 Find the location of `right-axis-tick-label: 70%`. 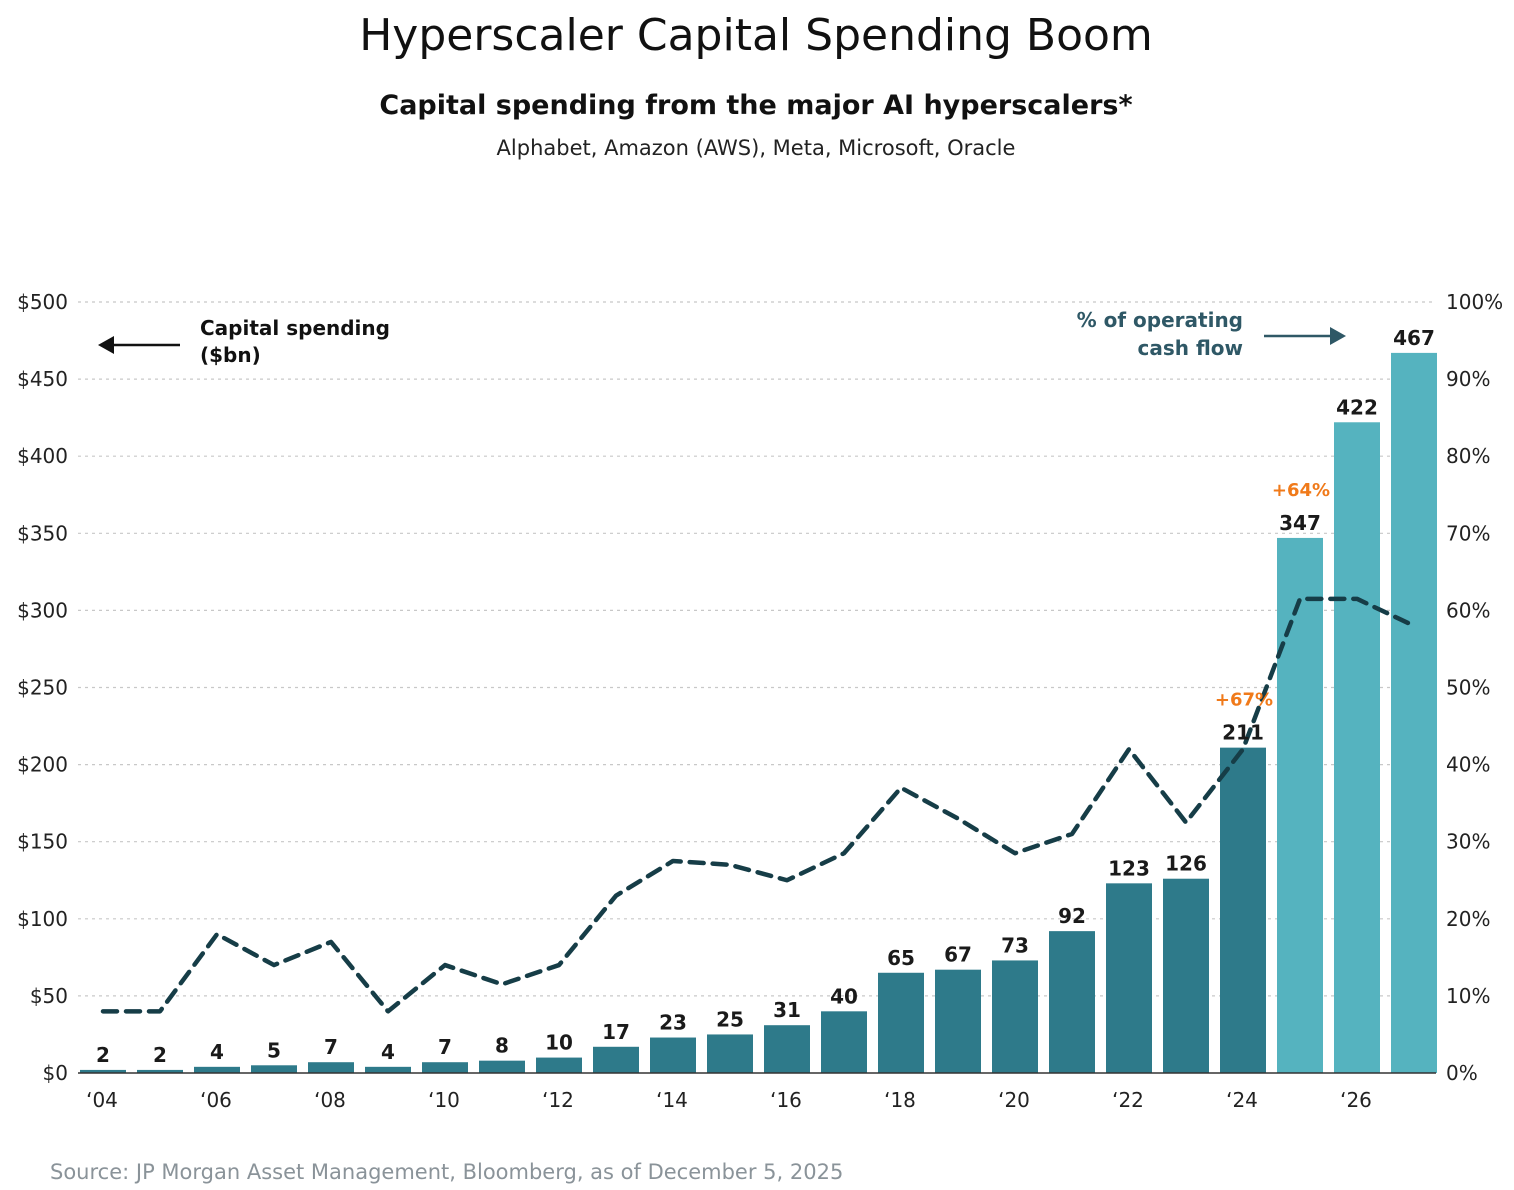

right-axis-tick-label: 70% is located at coordinates (1468, 533).